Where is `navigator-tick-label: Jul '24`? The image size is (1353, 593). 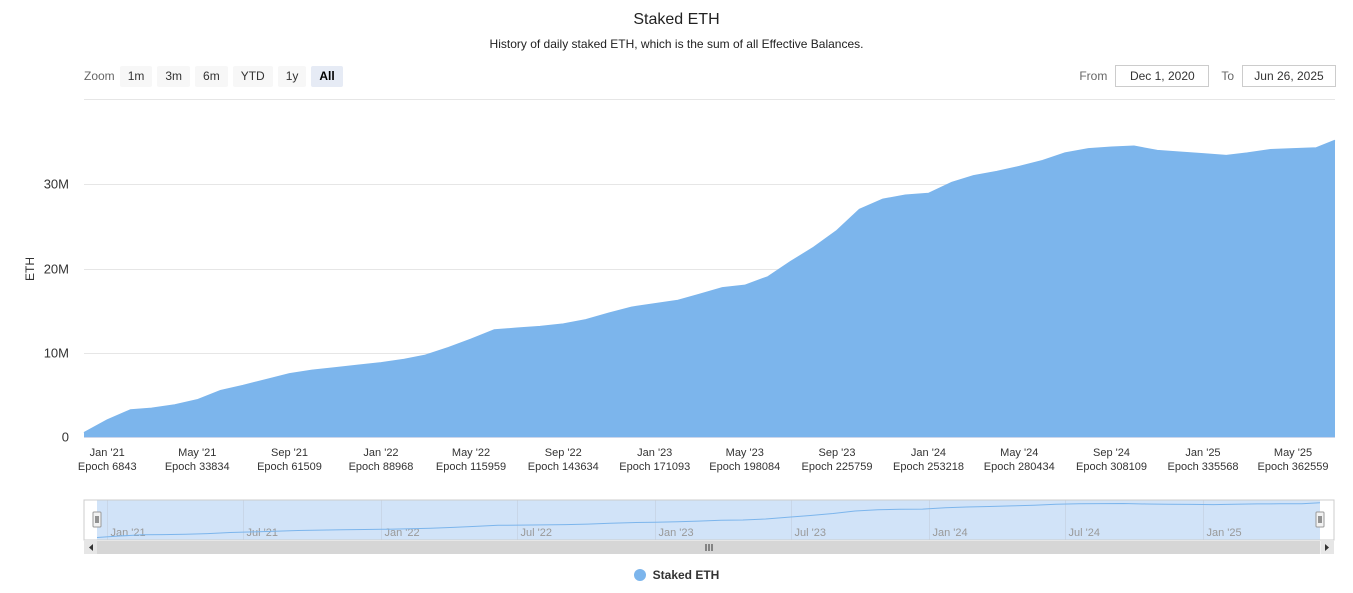 navigator-tick-label: Jul '24 is located at coordinates (1084, 533).